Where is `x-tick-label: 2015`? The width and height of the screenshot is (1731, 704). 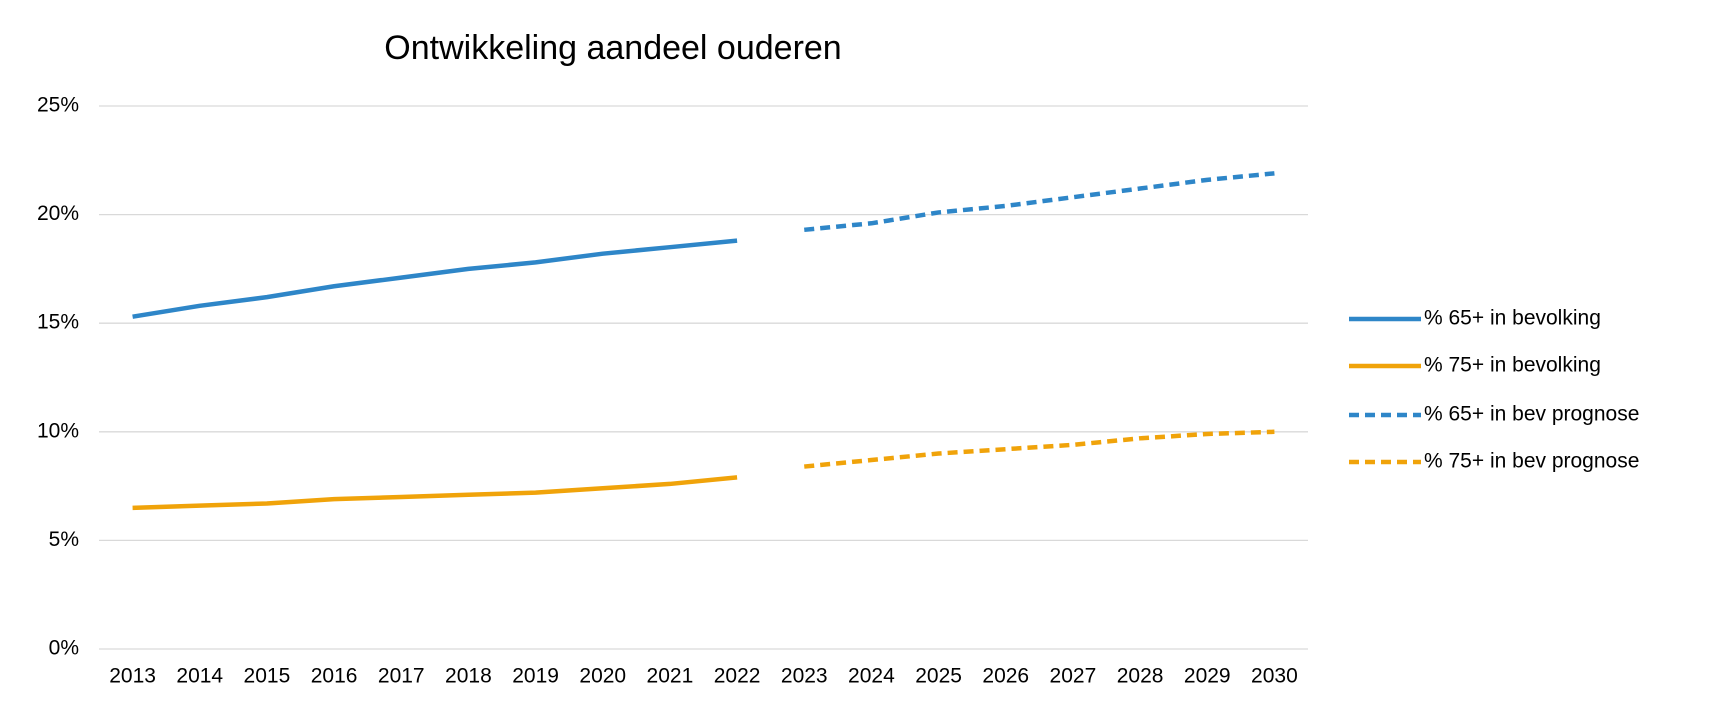
x-tick-label: 2015 is located at coordinates (267, 676).